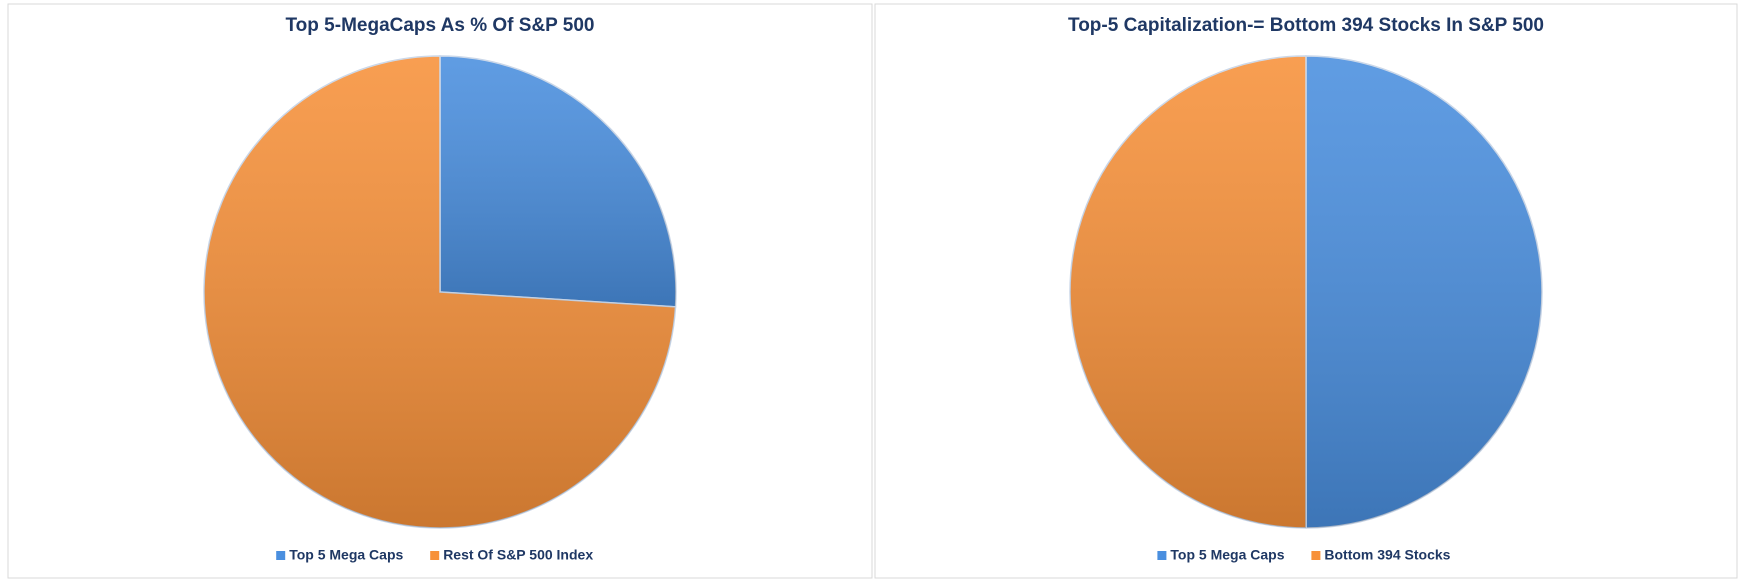  Describe the element at coordinates (439, 25) in the screenshot. I see `chart-title: Top 5-MegaCaps As % Of S&P 500` at that location.